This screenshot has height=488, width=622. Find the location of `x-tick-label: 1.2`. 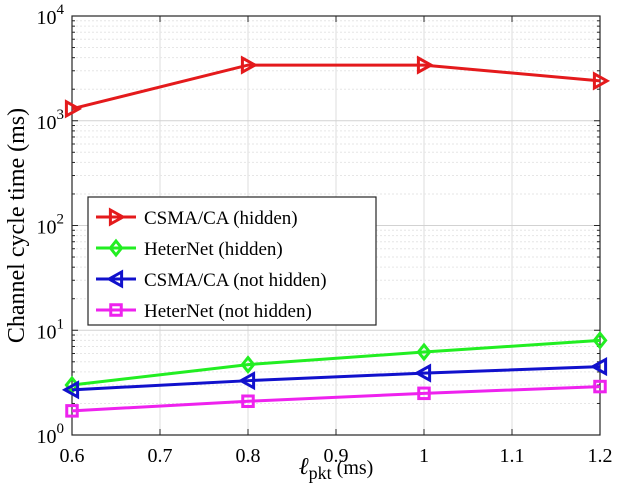

x-tick-label: 1.2 is located at coordinates (600, 456).